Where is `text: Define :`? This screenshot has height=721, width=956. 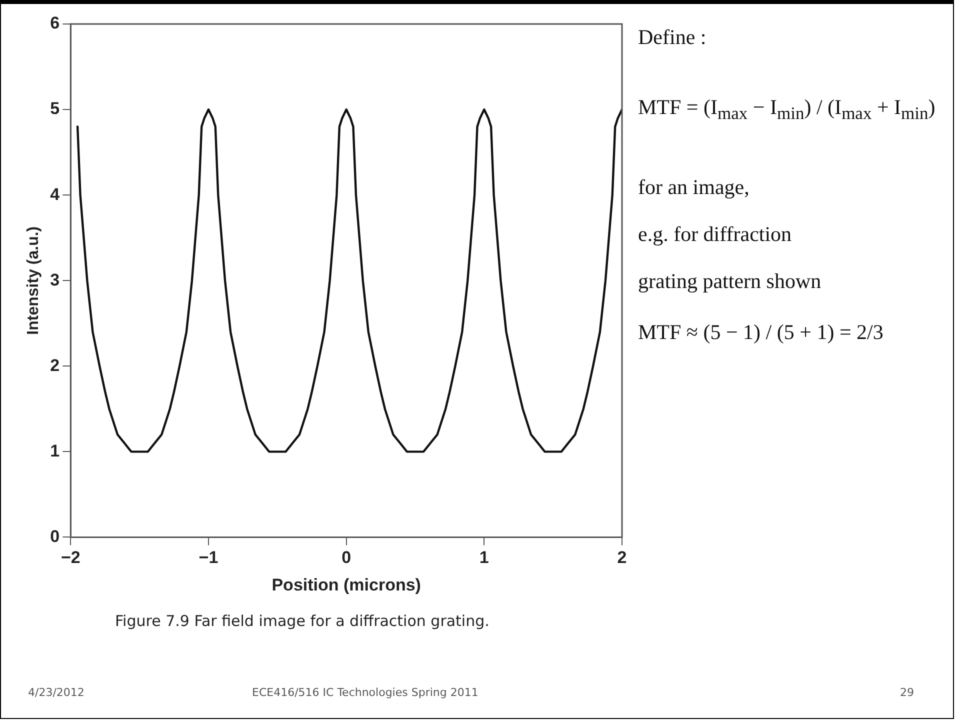 text: Define : is located at coordinates (672, 37).